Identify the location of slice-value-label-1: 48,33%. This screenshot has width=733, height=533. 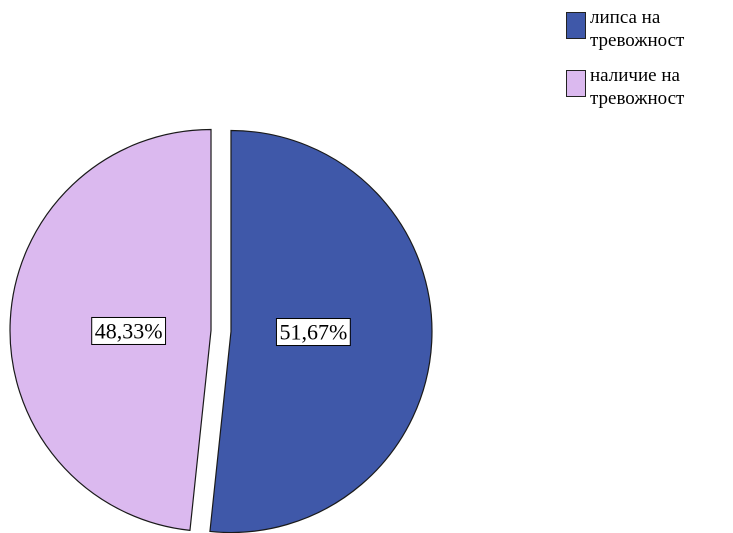
(129, 330).